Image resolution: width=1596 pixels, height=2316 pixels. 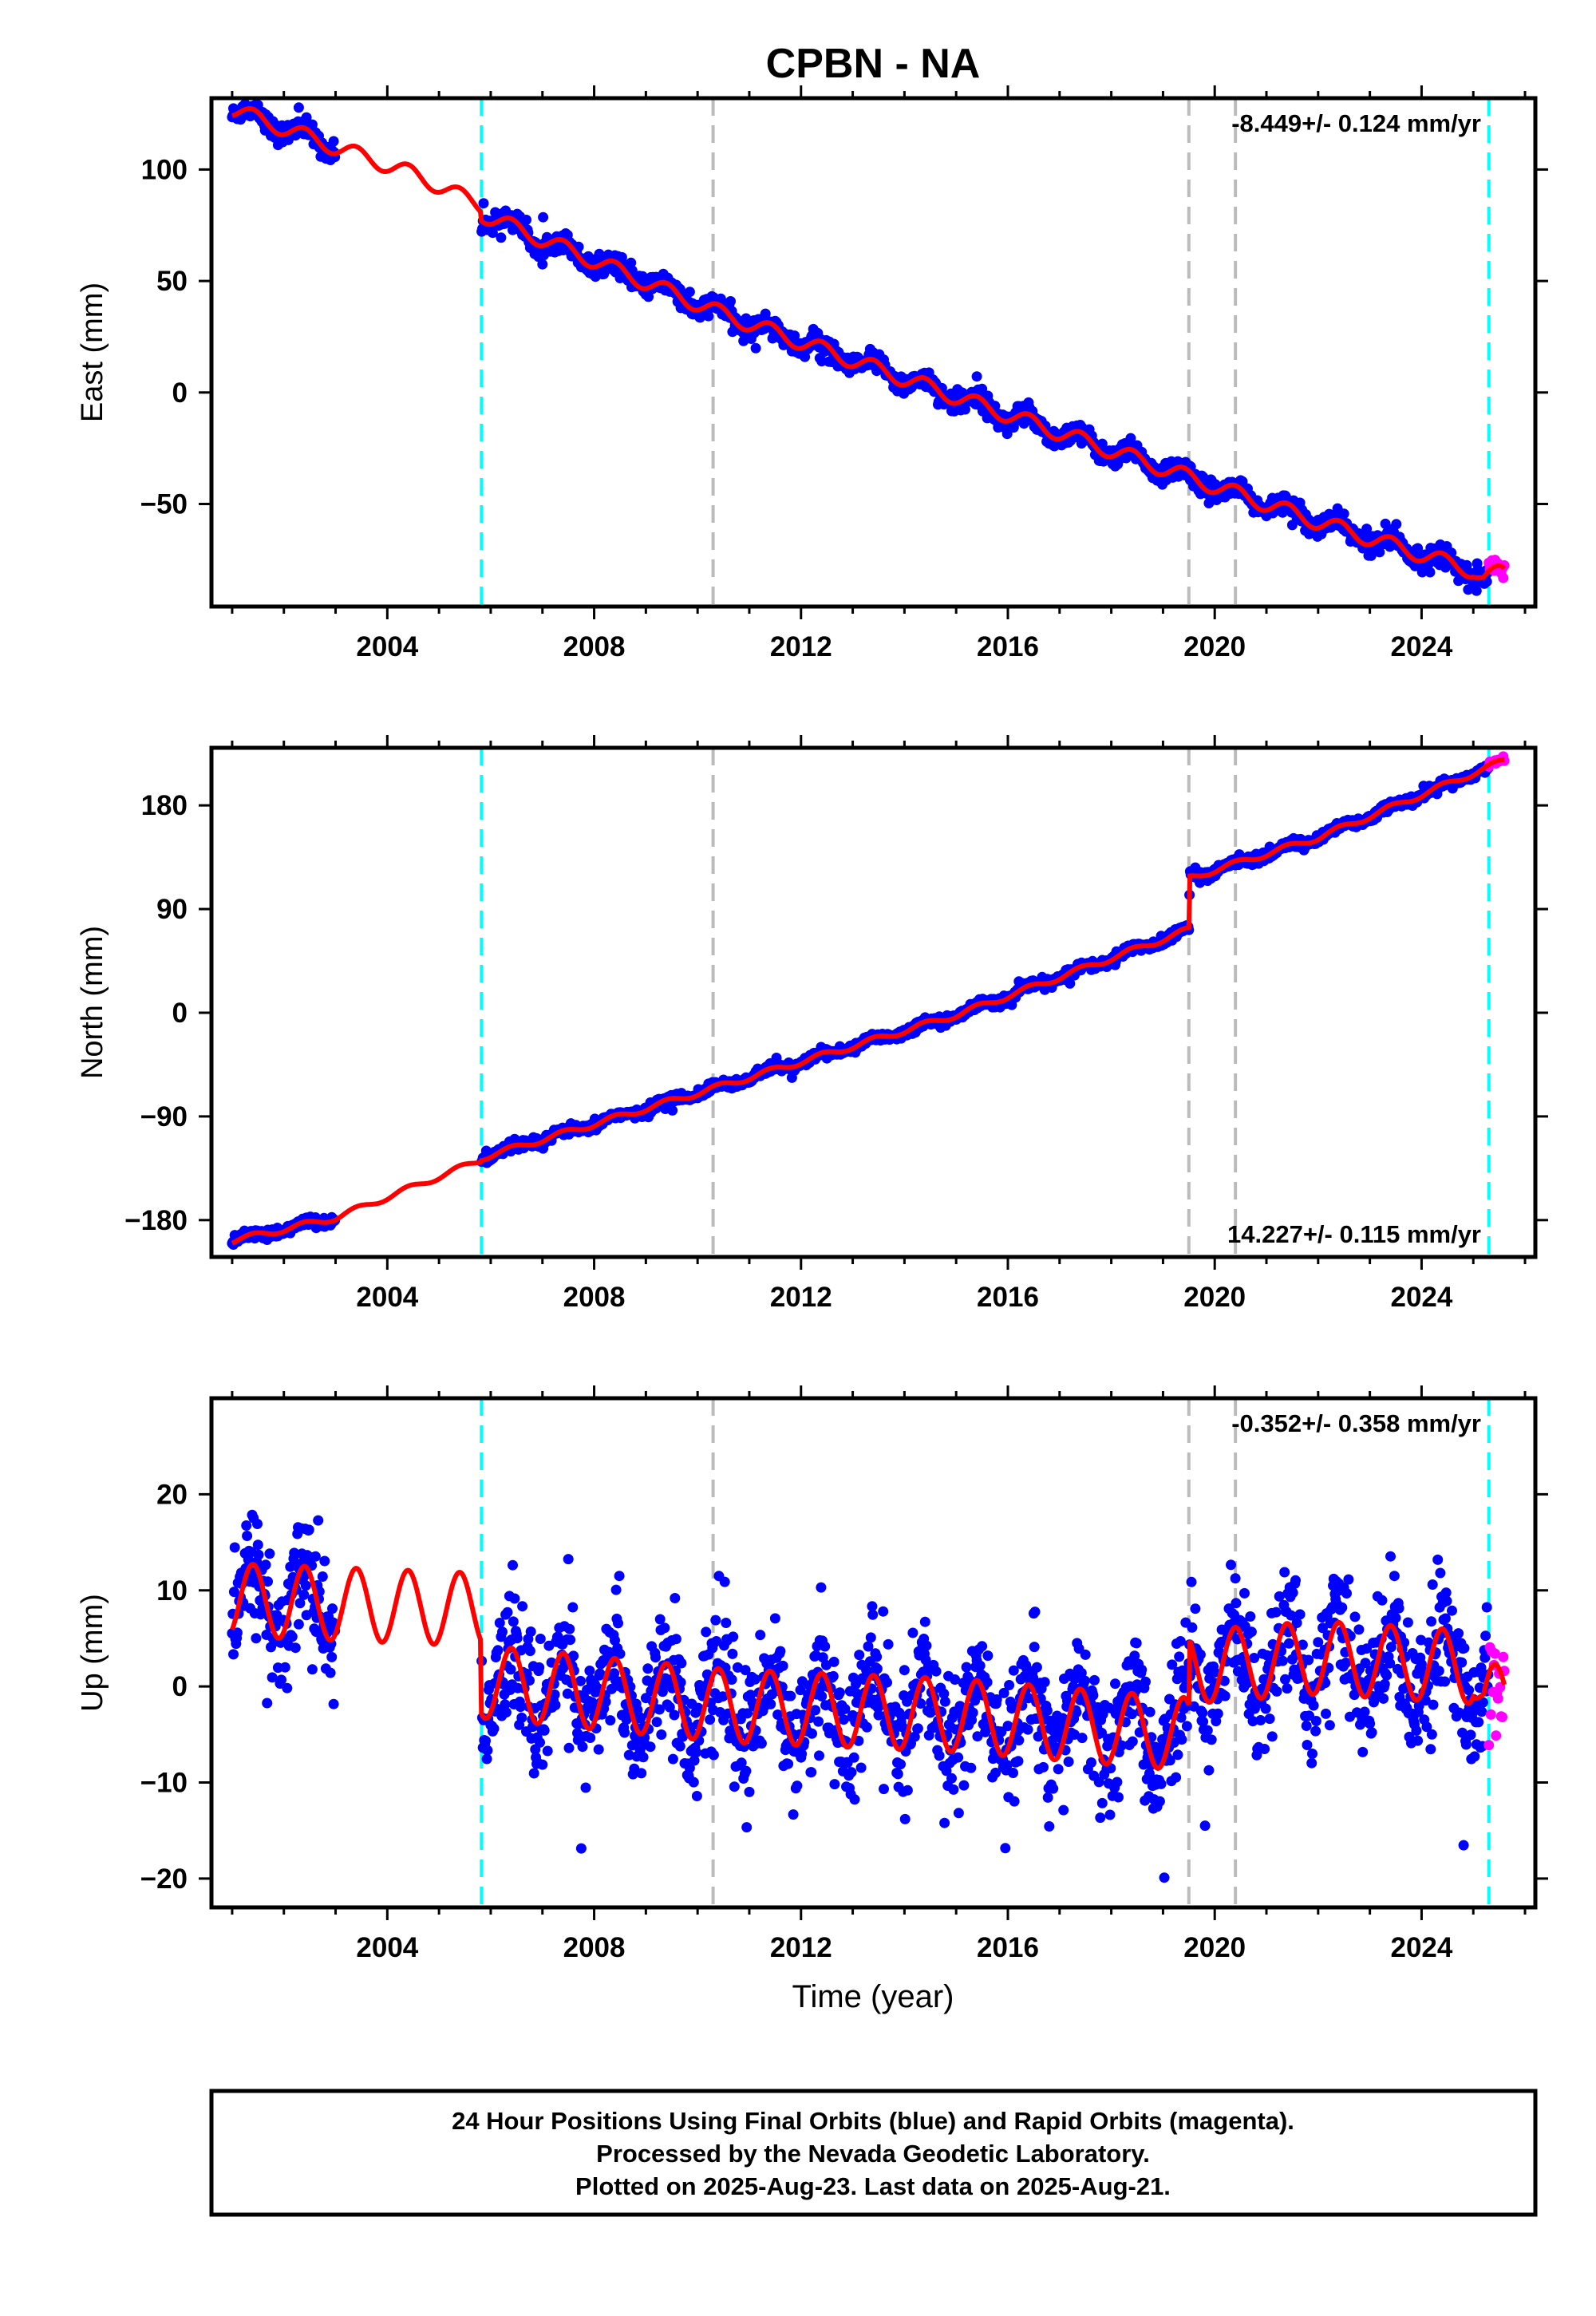 I want to click on y-tick-label: 0, so click(x=180, y=393).